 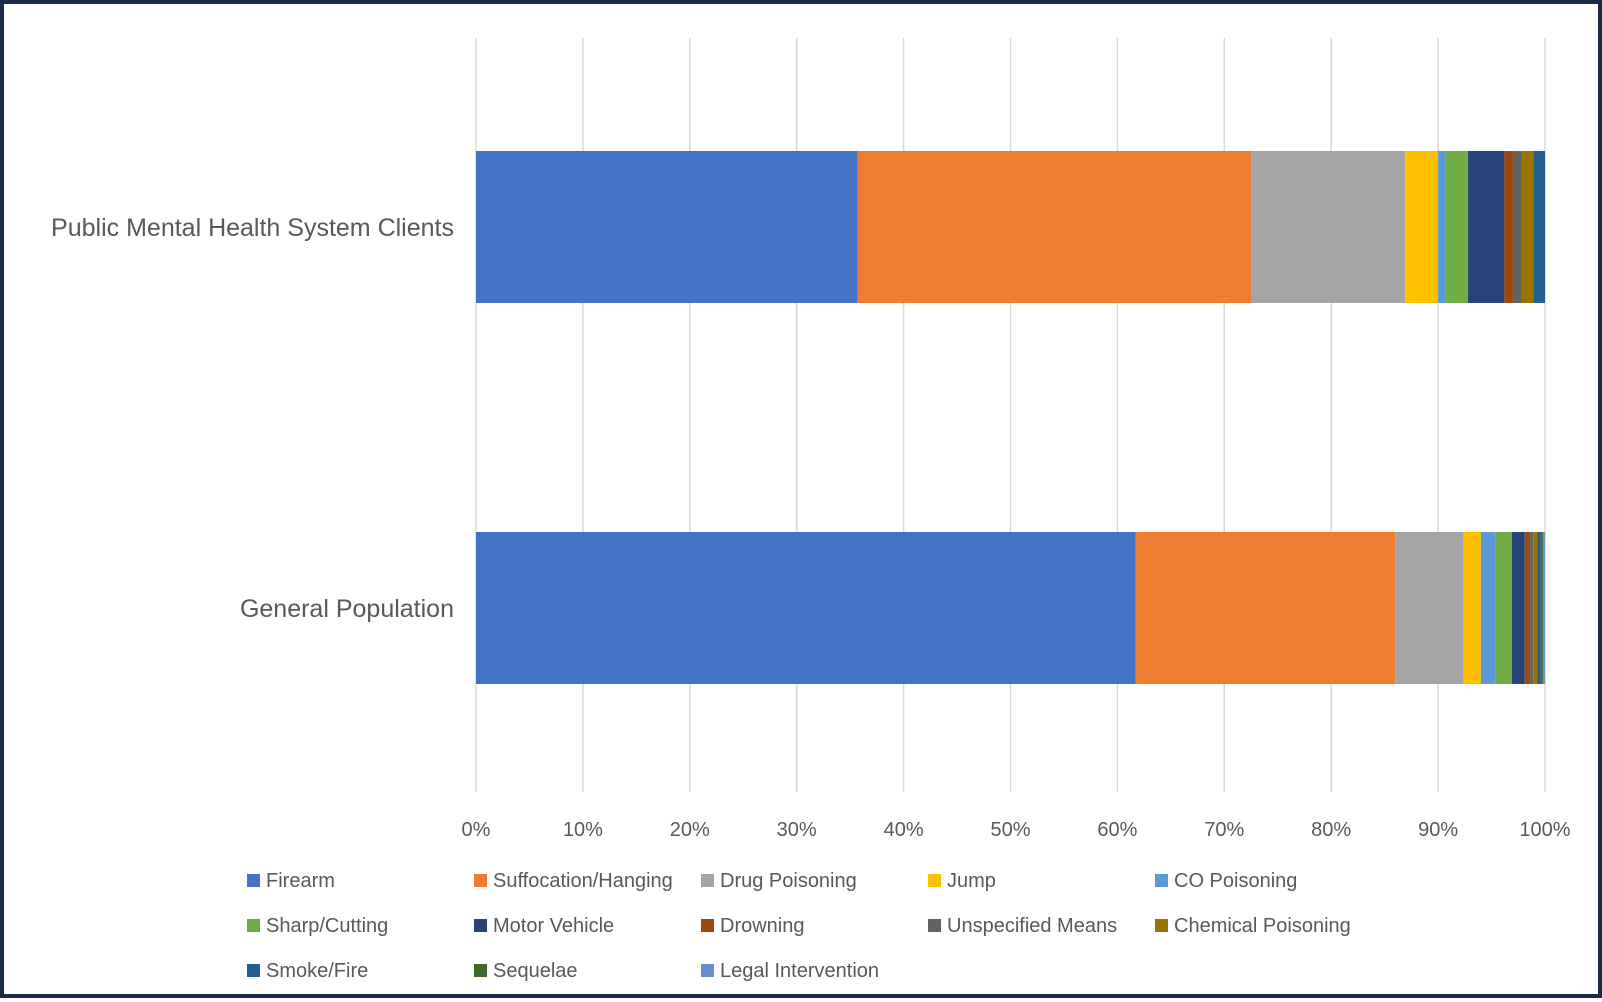 I want to click on x-tick-label: 100%, so click(x=1544, y=830).